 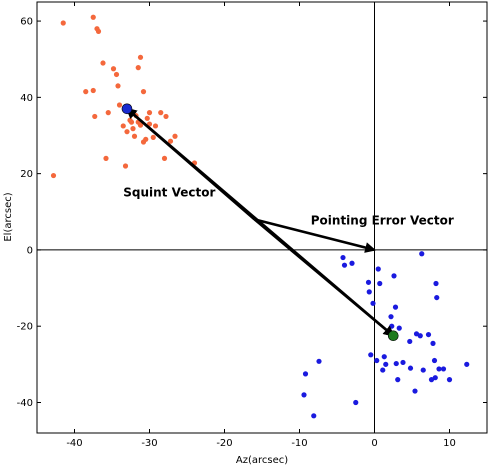 I want to click on x-tick-label: 10, so click(x=449, y=443).